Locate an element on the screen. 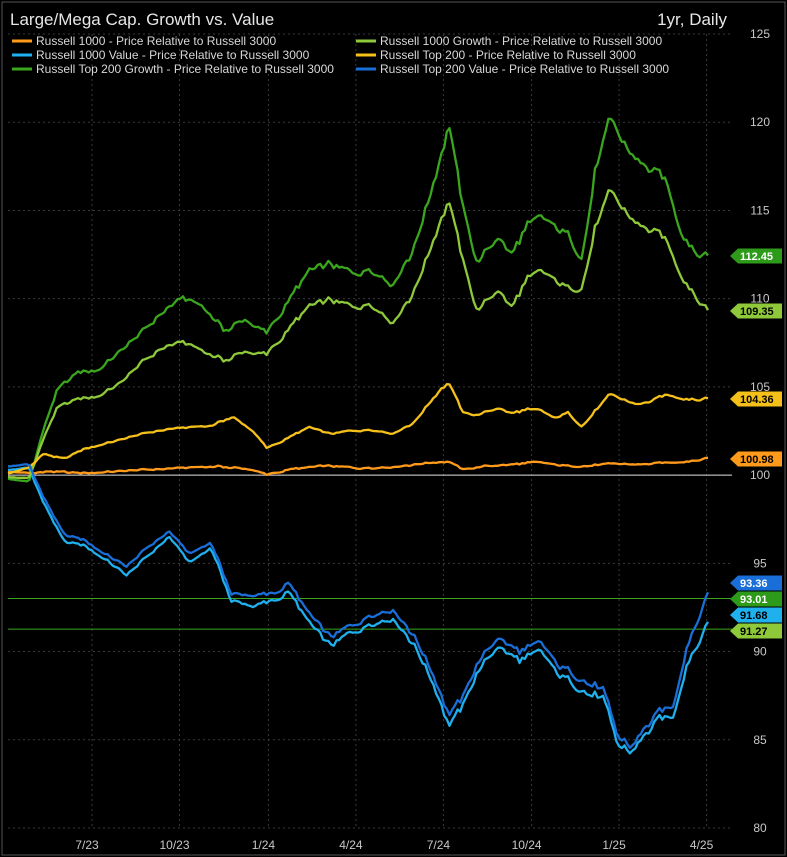 The image size is (787, 857). end-tag-label-5: 93.01 is located at coordinates (754, 600).